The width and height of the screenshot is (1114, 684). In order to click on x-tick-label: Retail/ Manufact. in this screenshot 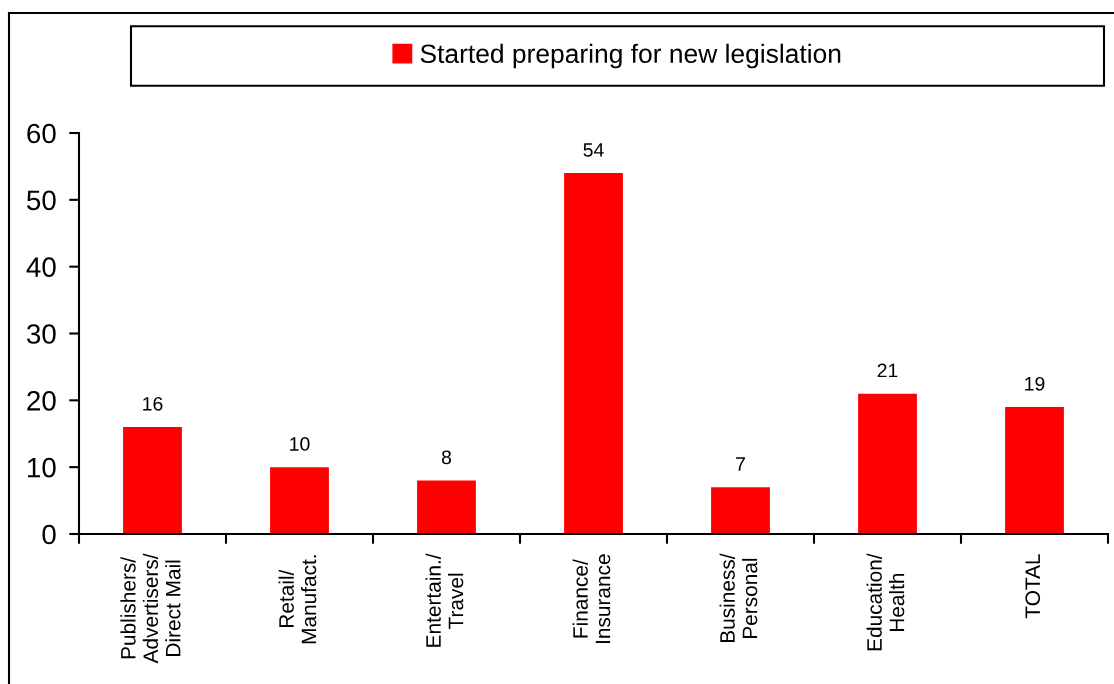, I will do `click(297, 599)`.